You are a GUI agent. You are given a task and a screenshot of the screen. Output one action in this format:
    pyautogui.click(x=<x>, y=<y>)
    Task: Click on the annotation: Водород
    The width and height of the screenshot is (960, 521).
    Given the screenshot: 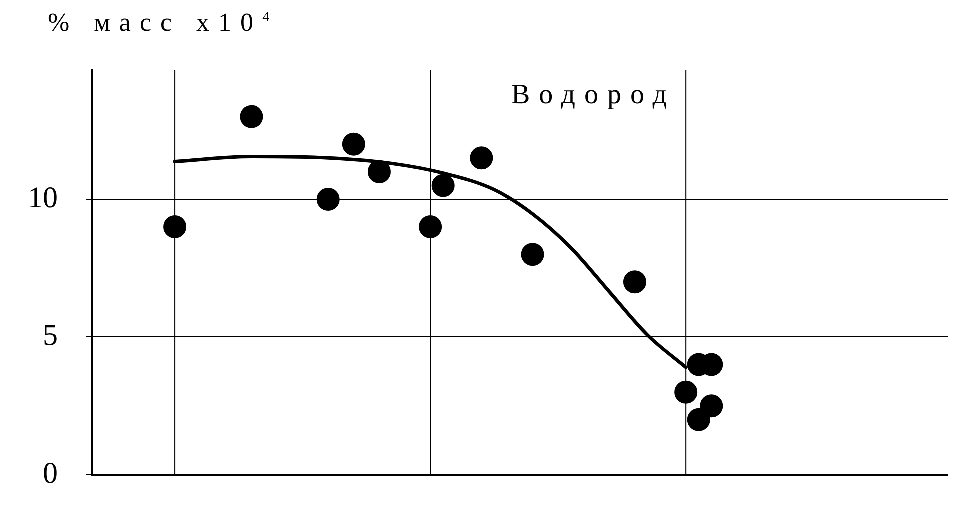 What is the action you would take?
    pyautogui.click(x=593, y=94)
    